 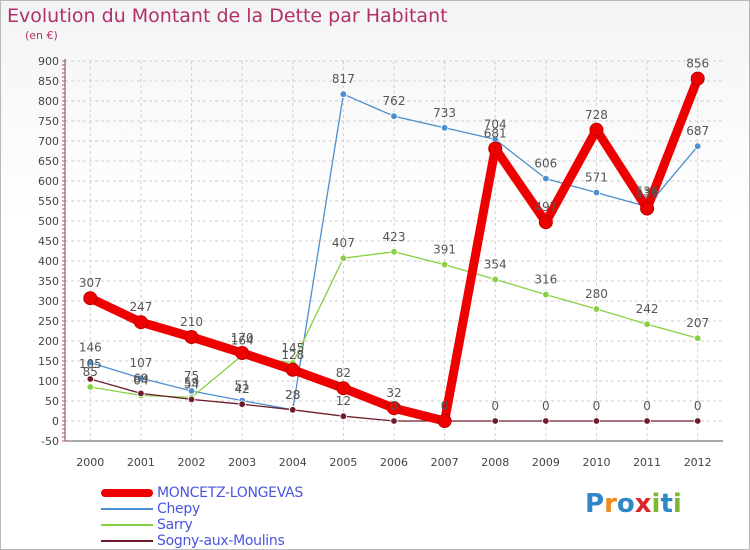 I want to click on legend-label-sogny: Sogny-aux-Moulins, so click(x=221, y=541).